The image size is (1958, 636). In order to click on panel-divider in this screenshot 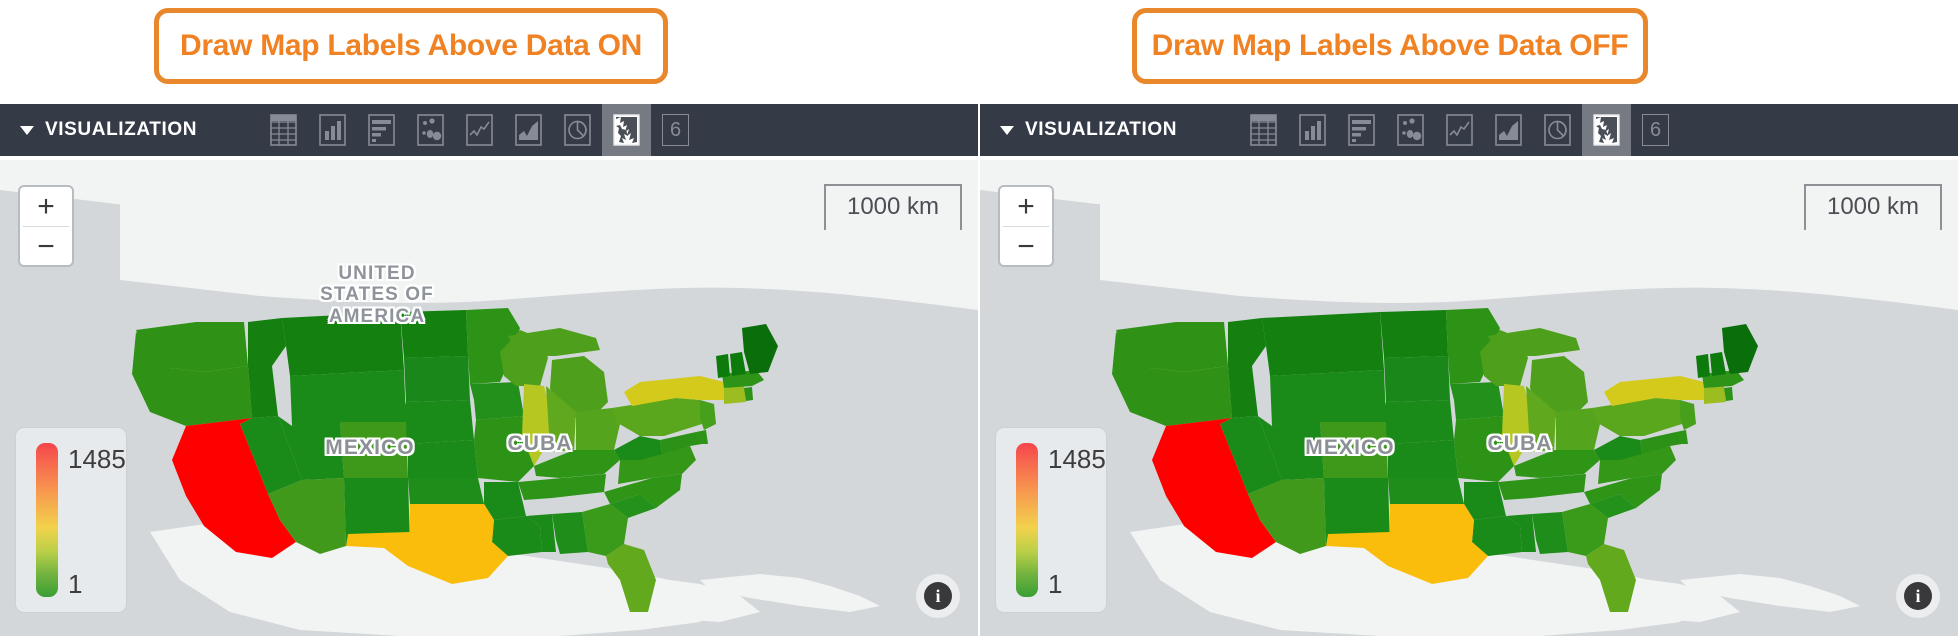, I will do `click(979, 318)`.